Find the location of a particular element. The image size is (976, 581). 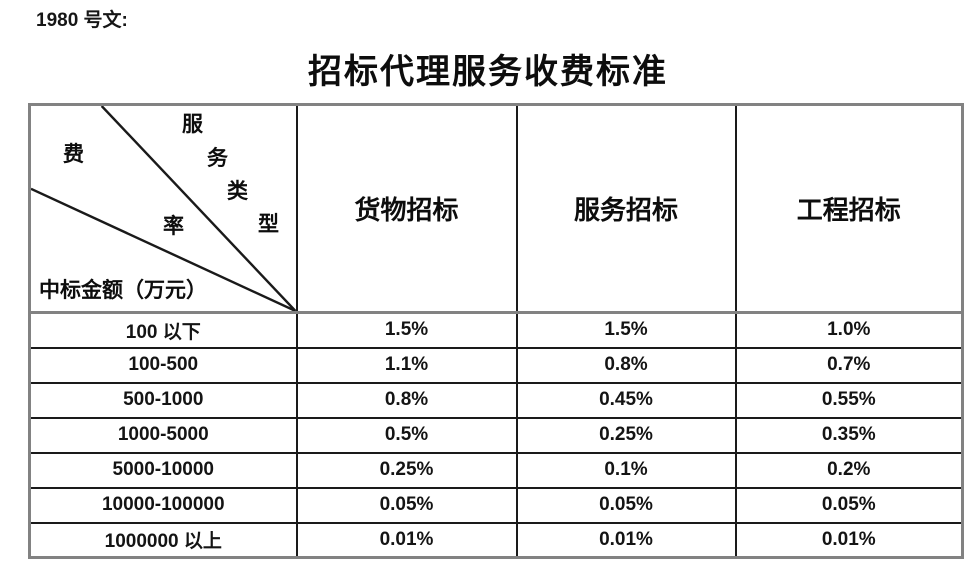

engineering-rate-cell: 1.0% is located at coordinates (849, 330).